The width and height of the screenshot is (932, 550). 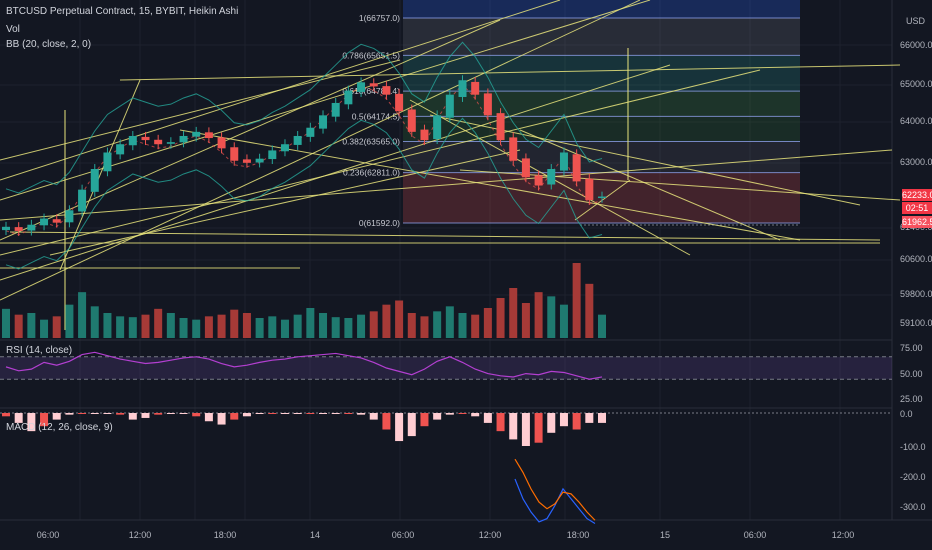 What do you see at coordinates (555, 489) in the screenshot?
I see `signal-line` at bounding box center [555, 489].